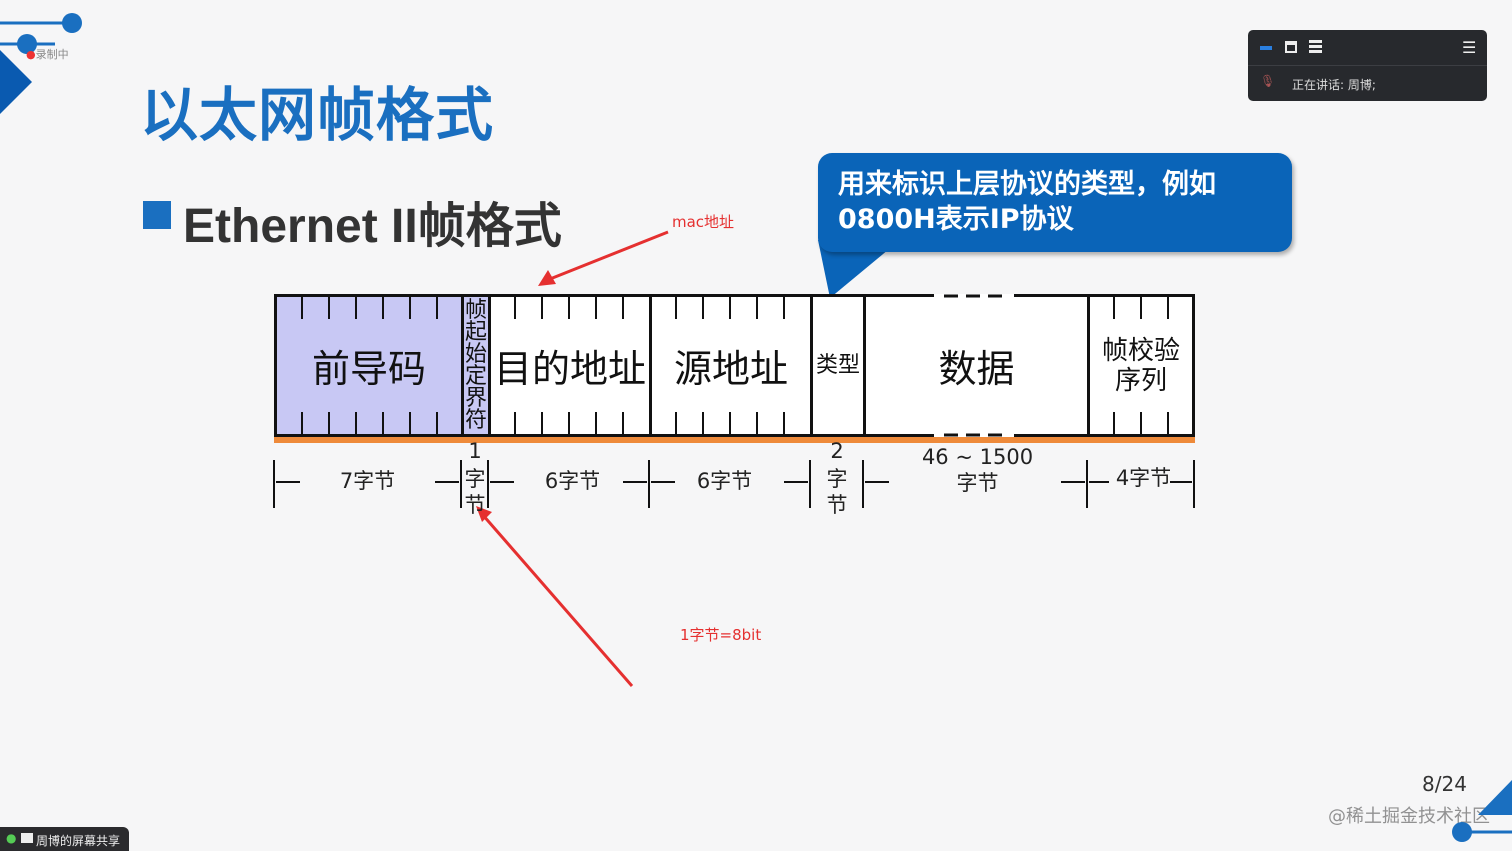  I want to click on callout-bubble: 用来标识上层协议的类型，例如0800H表示IP协议, so click(1055, 202).